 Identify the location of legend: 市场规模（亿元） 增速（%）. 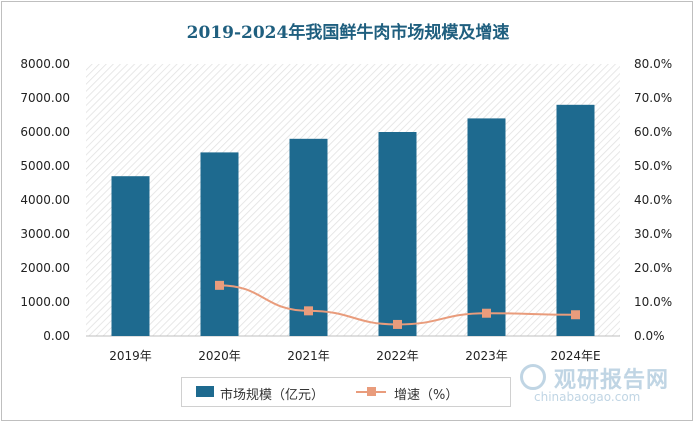
(346, 392).